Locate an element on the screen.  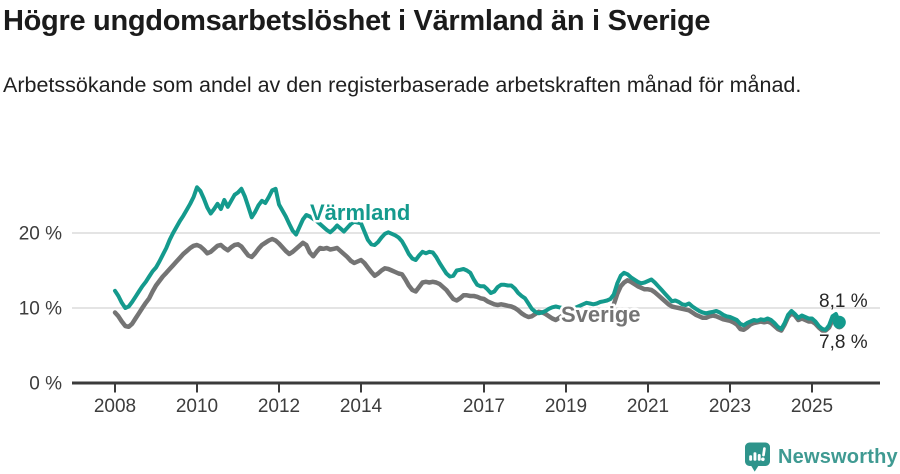
x-axis-tick-label: 2023 is located at coordinates (730, 406).